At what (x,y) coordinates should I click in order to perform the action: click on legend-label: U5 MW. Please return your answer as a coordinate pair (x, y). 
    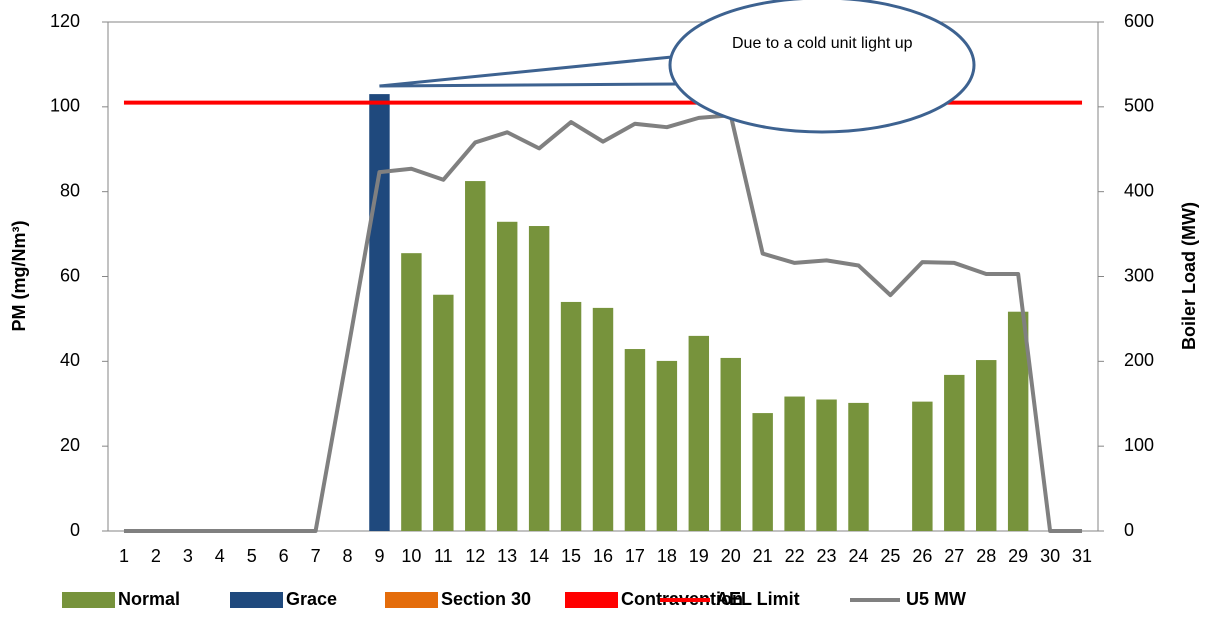
    Looking at the image, I should click on (936, 599).